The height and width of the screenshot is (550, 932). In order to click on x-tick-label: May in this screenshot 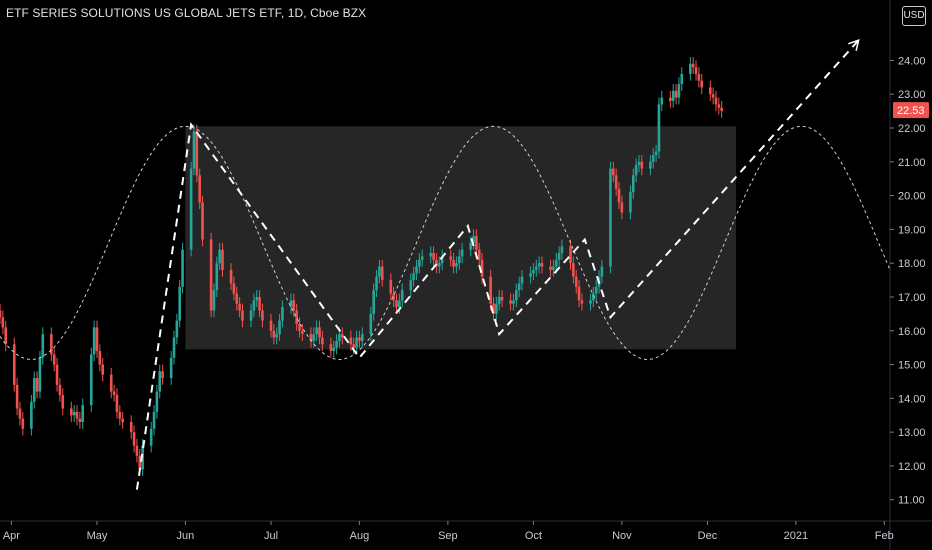, I will do `click(97, 536)`.